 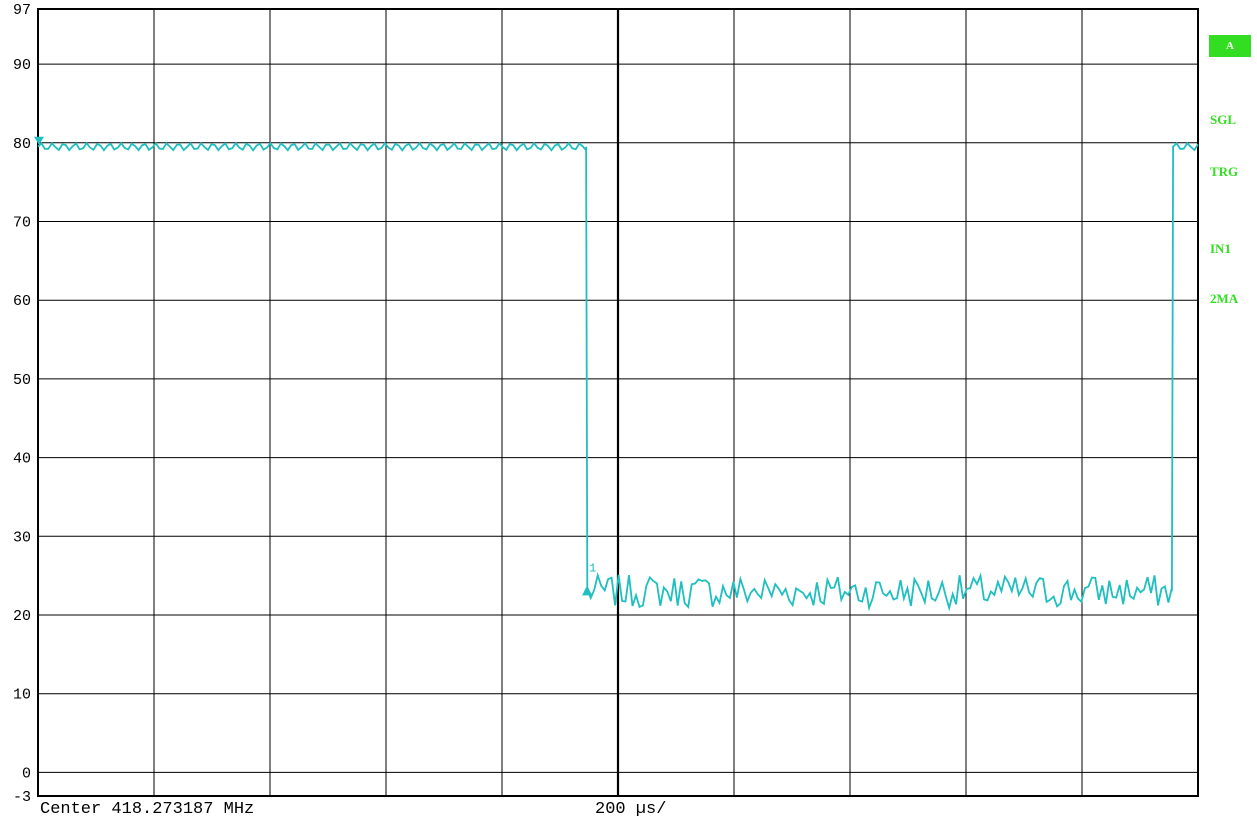 What do you see at coordinates (1230, 46) in the screenshot?
I see `trace-a-badge: A` at bounding box center [1230, 46].